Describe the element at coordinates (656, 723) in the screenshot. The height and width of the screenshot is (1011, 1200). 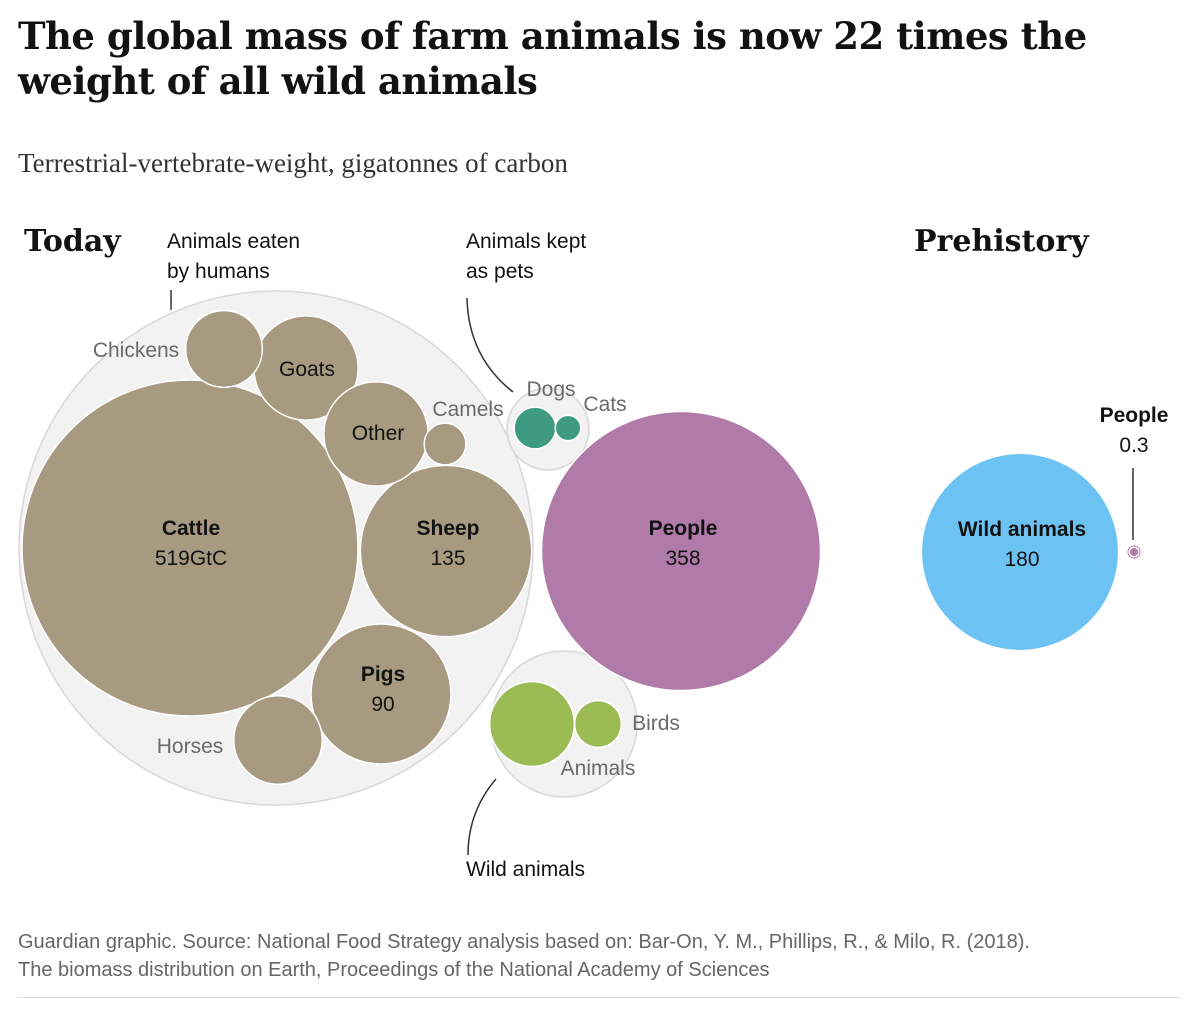
I see `label-birds: Birds` at that location.